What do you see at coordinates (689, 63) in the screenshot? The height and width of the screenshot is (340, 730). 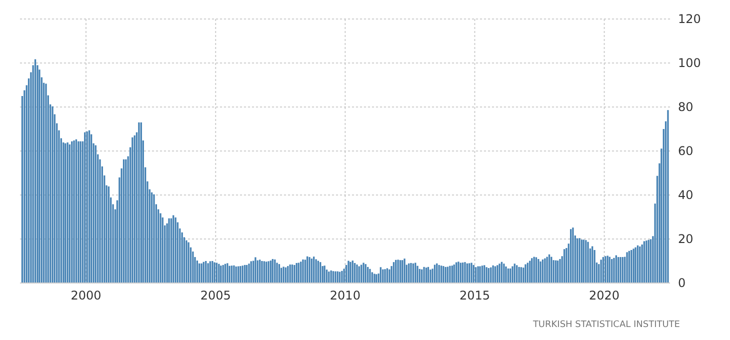 I see `y-tick-label: 100` at bounding box center [689, 63].